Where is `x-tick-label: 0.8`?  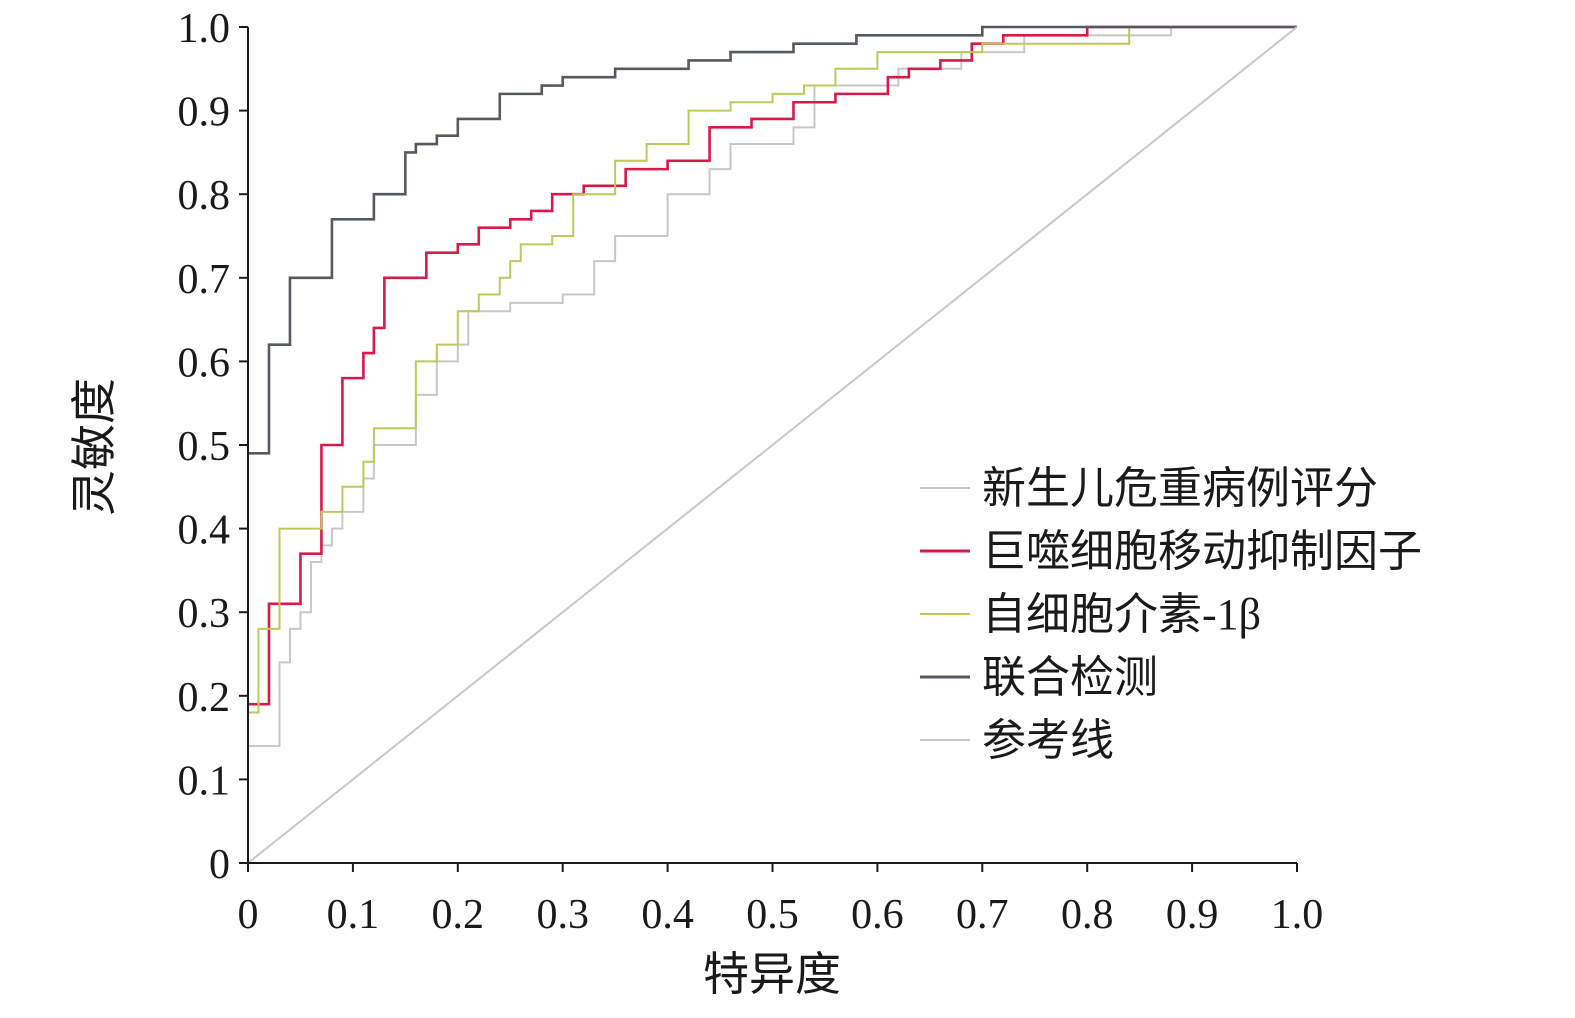
x-tick-label: 0.8 is located at coordinates (1087, 915).